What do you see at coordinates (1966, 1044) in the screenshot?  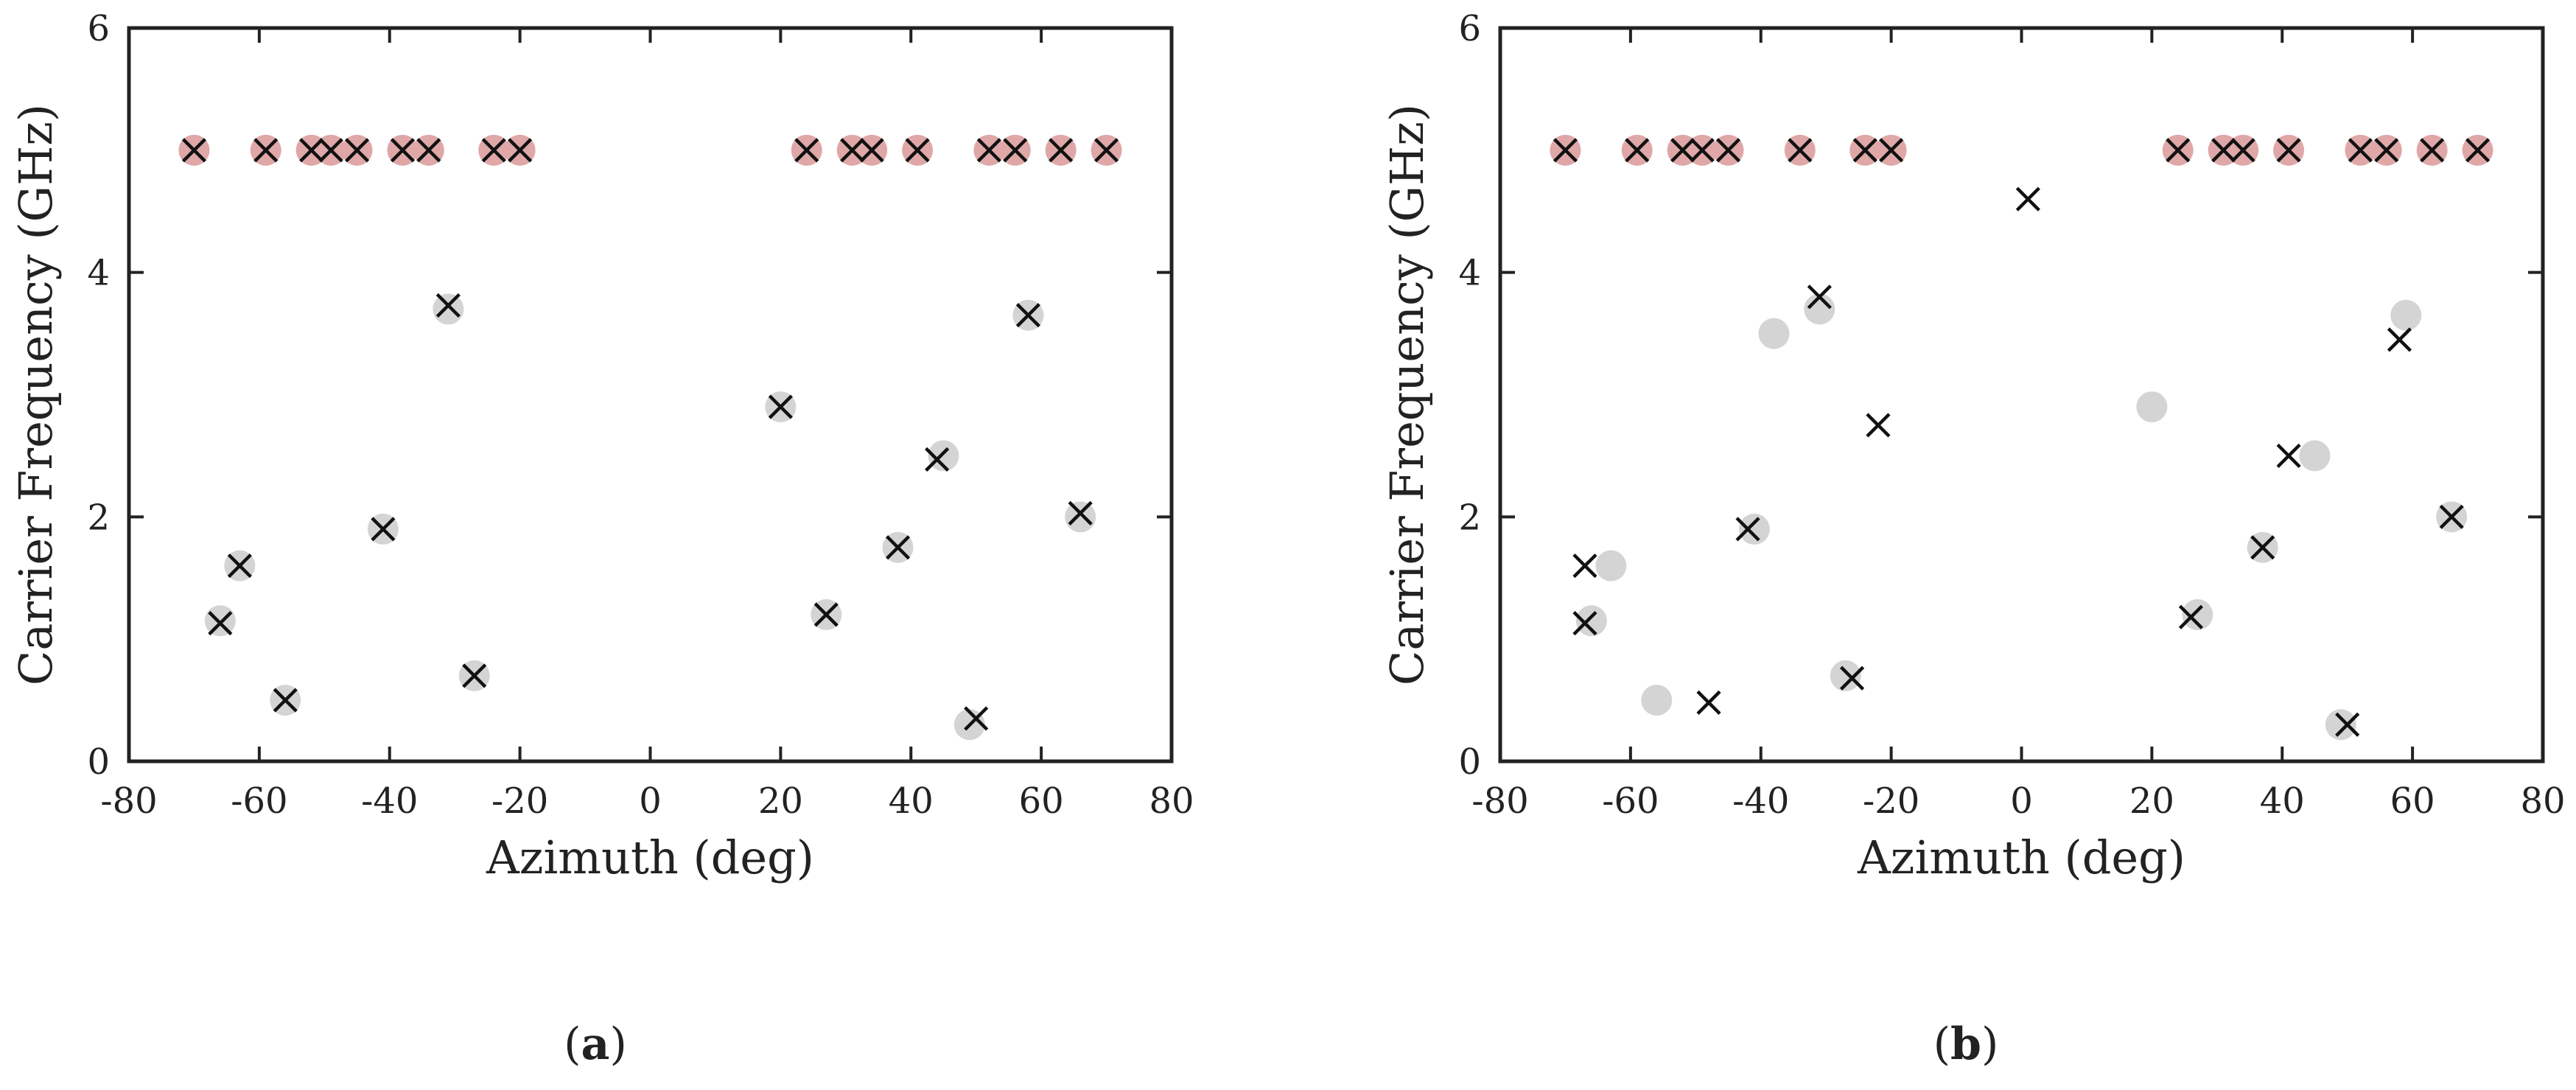 I see `panel-caption: (b)` at bounding box center [1966, 1044].